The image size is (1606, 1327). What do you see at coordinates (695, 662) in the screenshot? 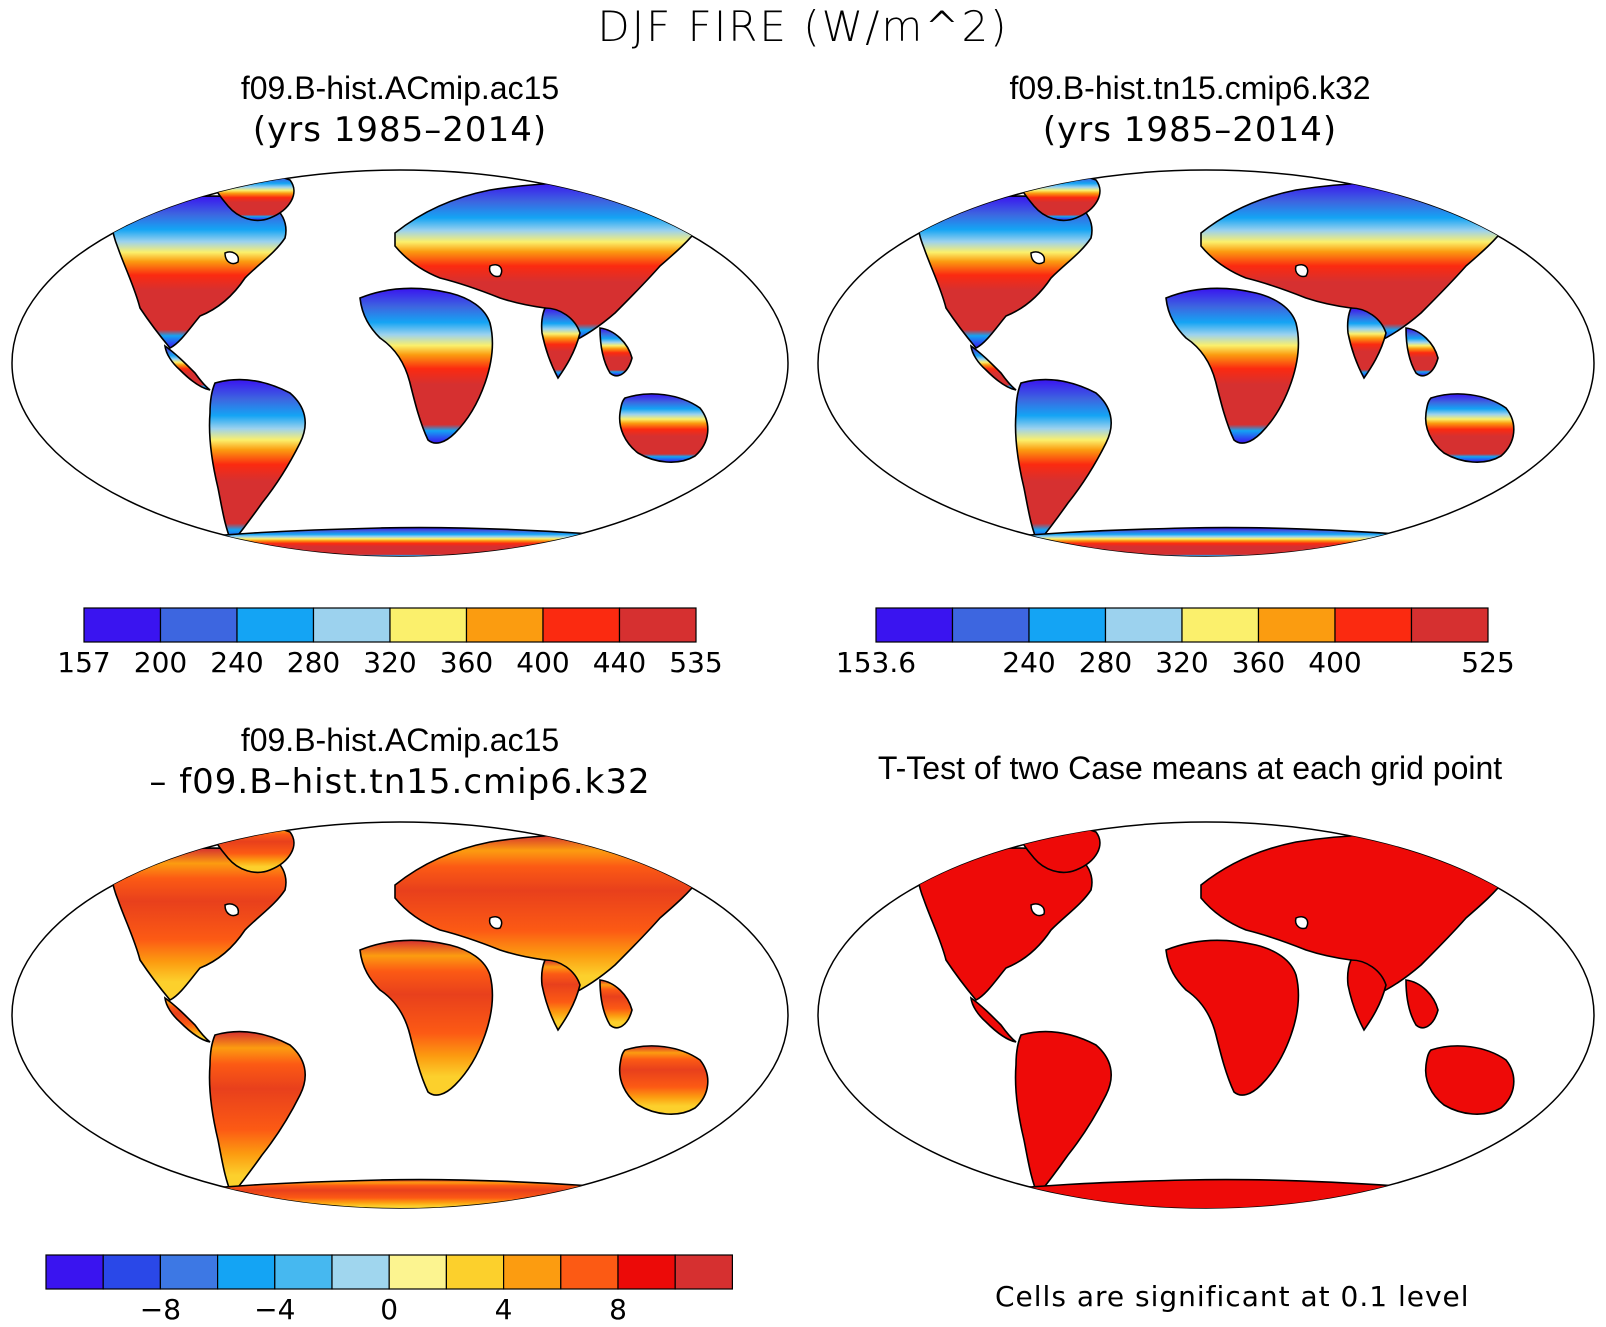
I see `colorbar-tick-label: 535` at bounding box center [695, 662].